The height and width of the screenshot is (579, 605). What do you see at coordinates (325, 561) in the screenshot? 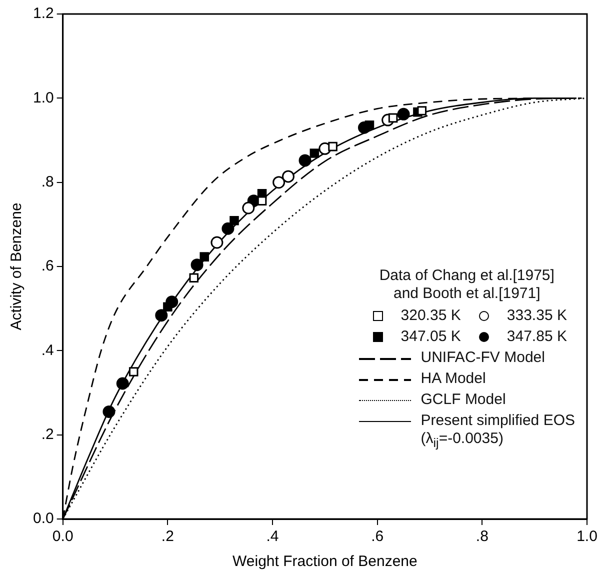
I see `x-axis-title: Weight Fraction of Benzene` at bounding box center [325, 561].